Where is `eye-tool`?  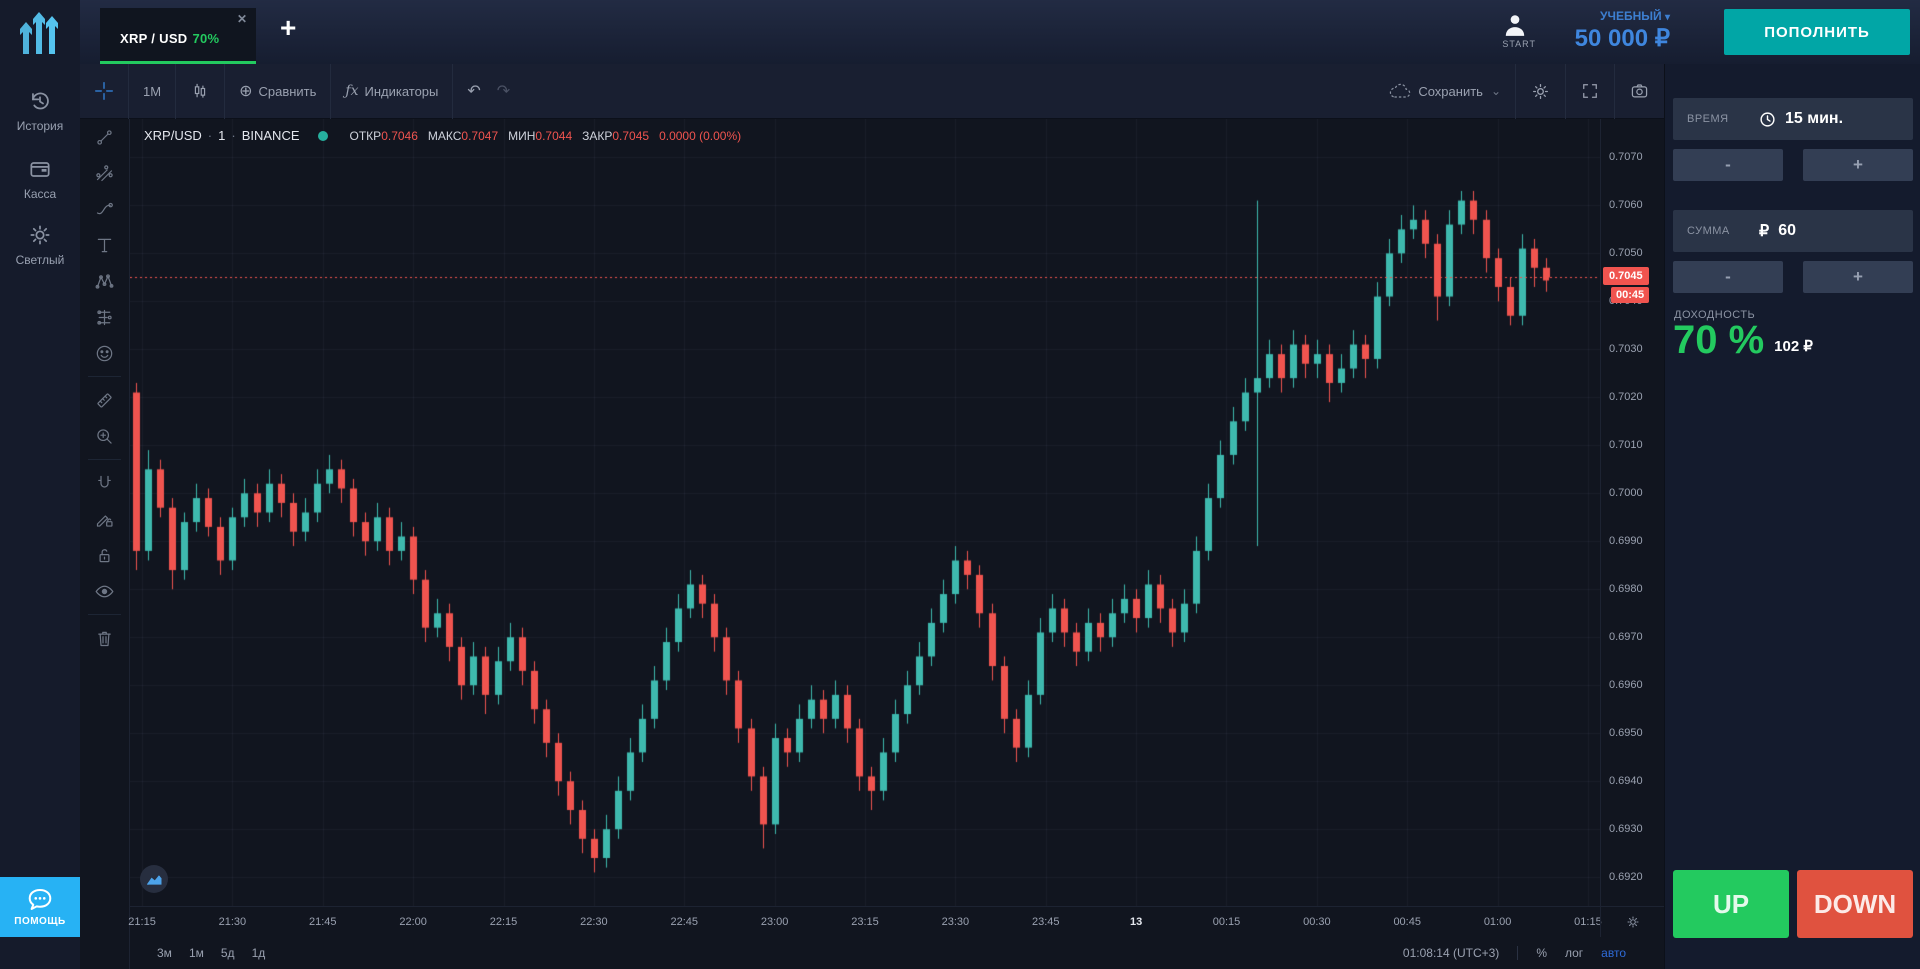
eye-tool is located at coordinates (104, 591).